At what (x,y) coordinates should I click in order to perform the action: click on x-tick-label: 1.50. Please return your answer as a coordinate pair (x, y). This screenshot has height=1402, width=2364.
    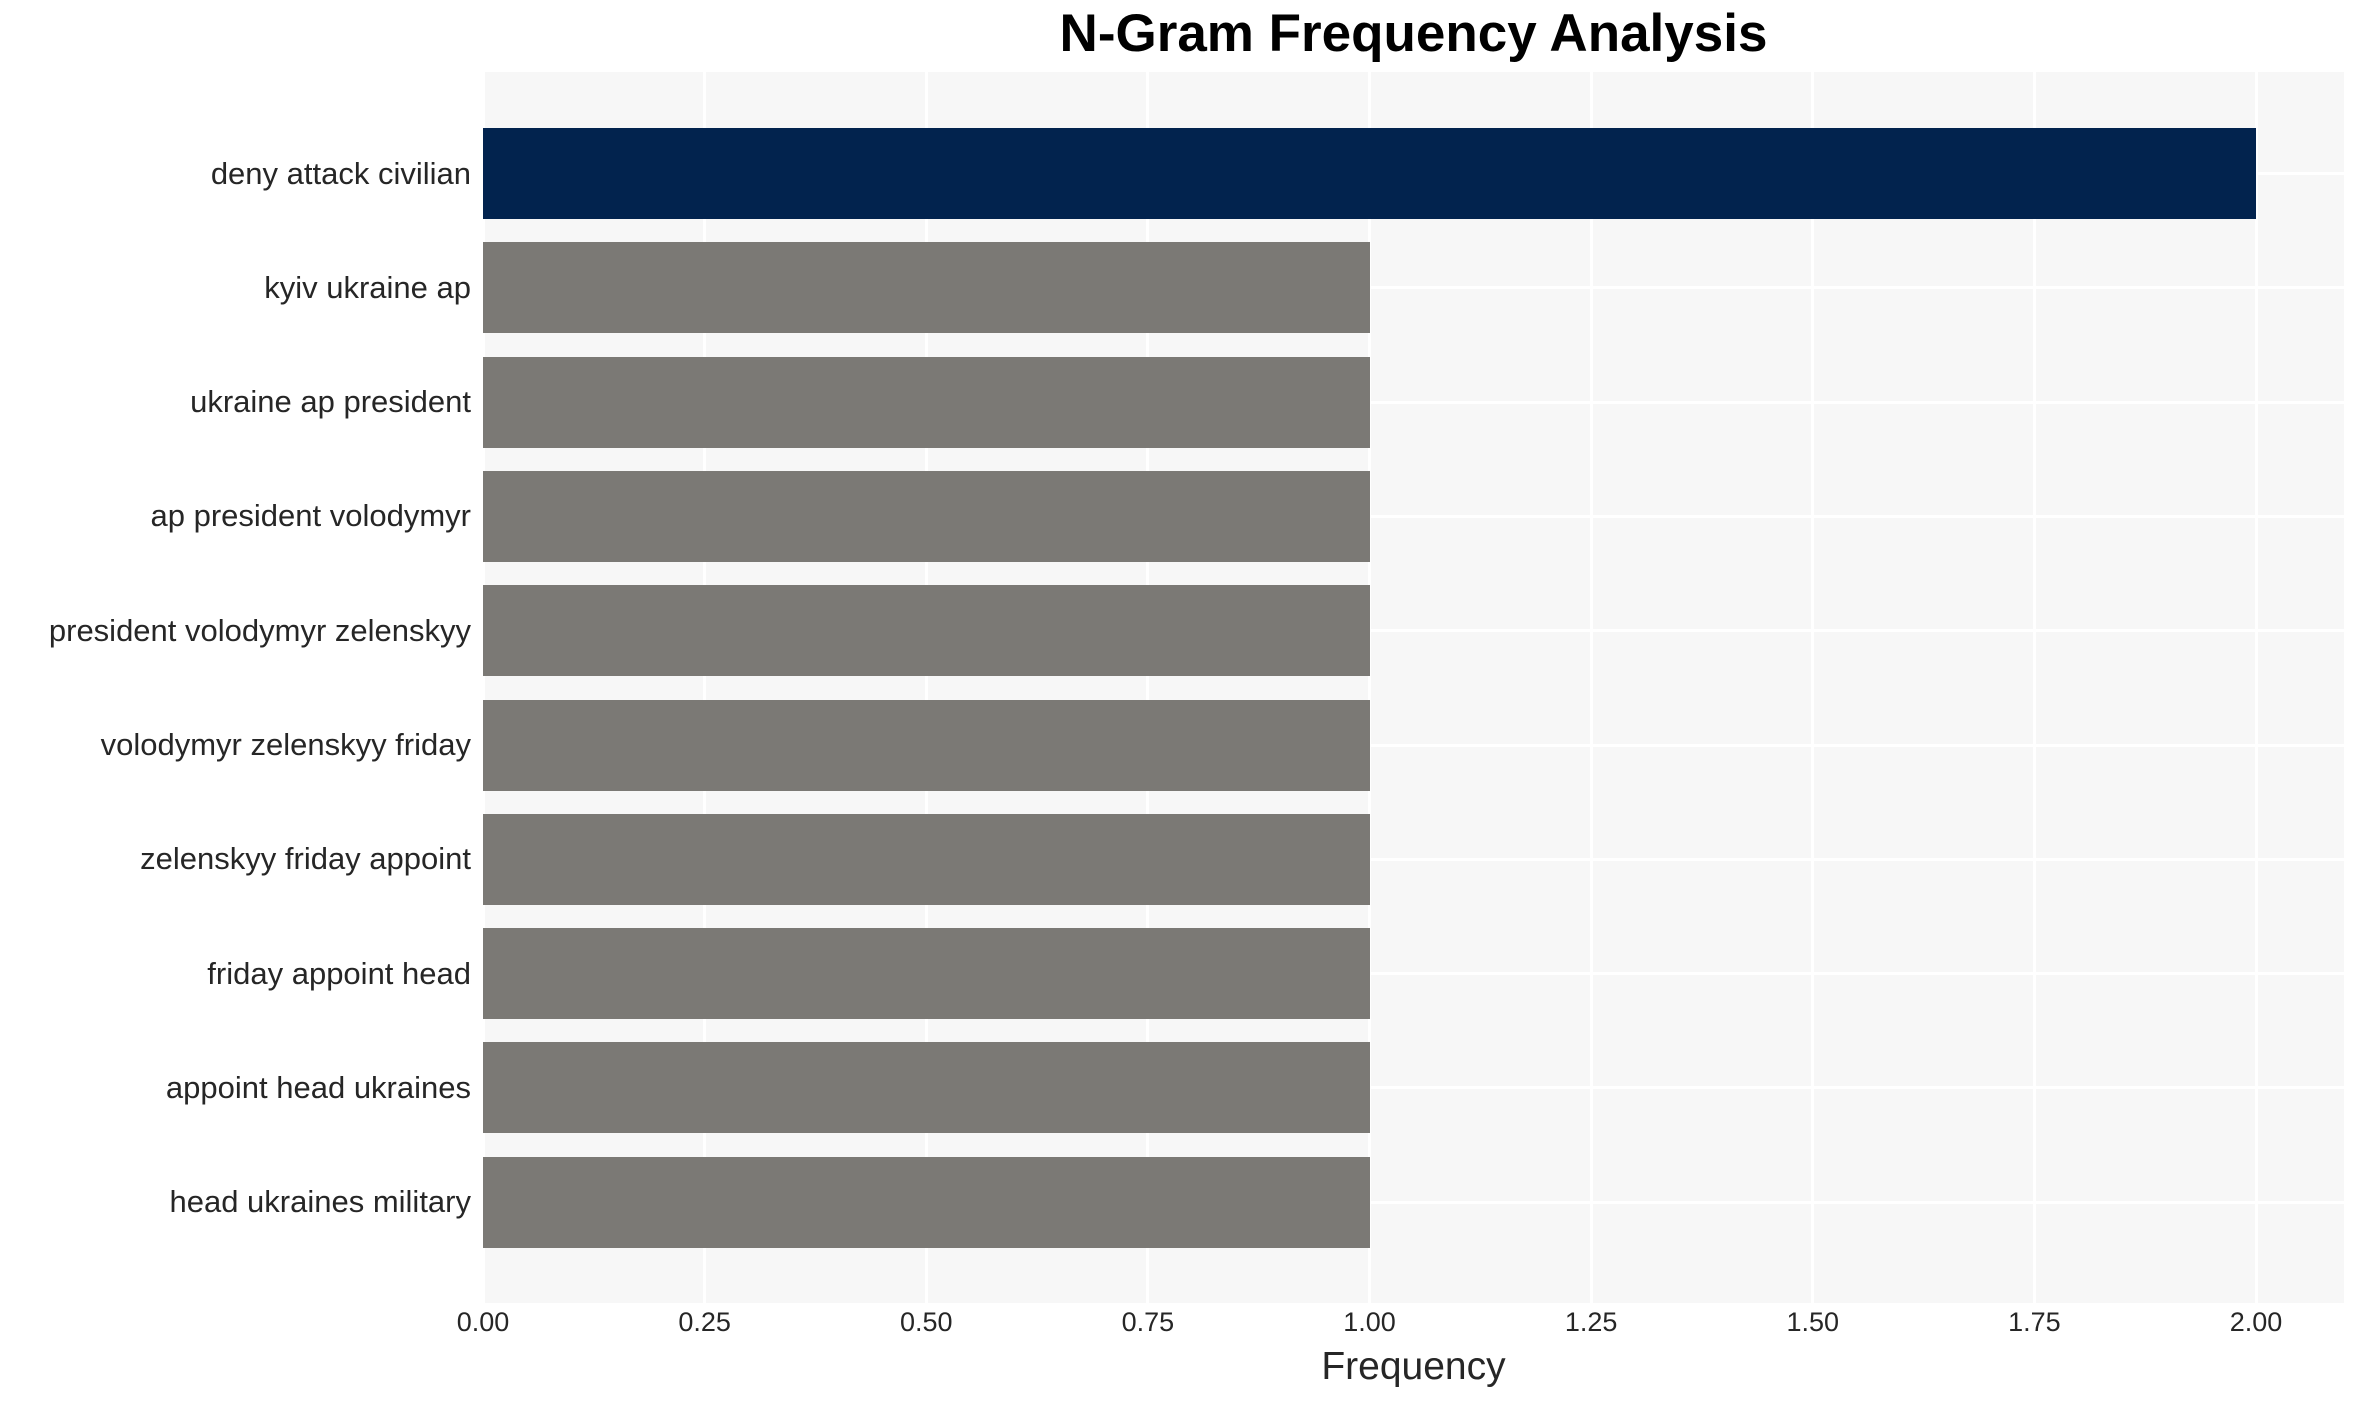
    Looking at the image, I should click on (1813, 1322).